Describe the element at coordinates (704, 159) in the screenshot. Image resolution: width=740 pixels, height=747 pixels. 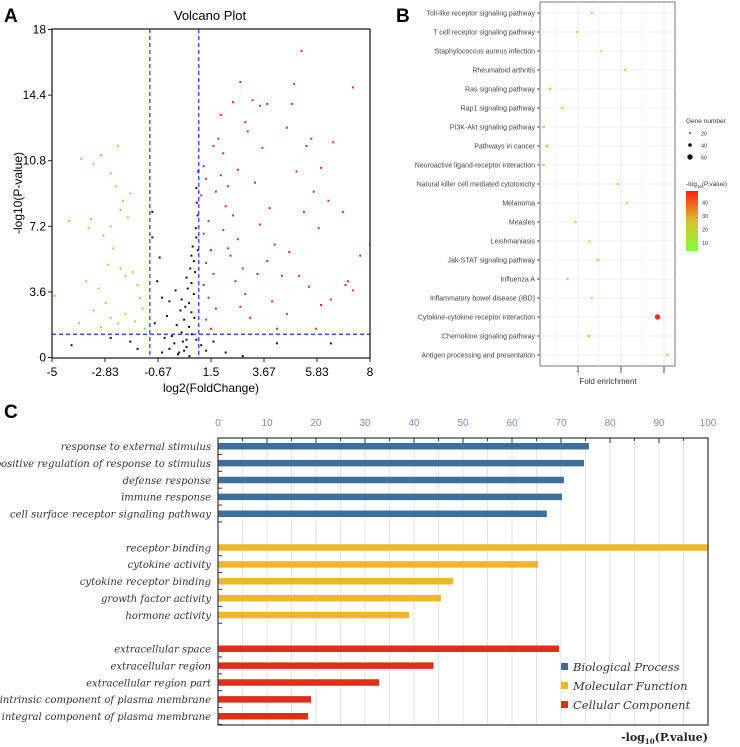
I see `size-legend-label: 60` at that location.